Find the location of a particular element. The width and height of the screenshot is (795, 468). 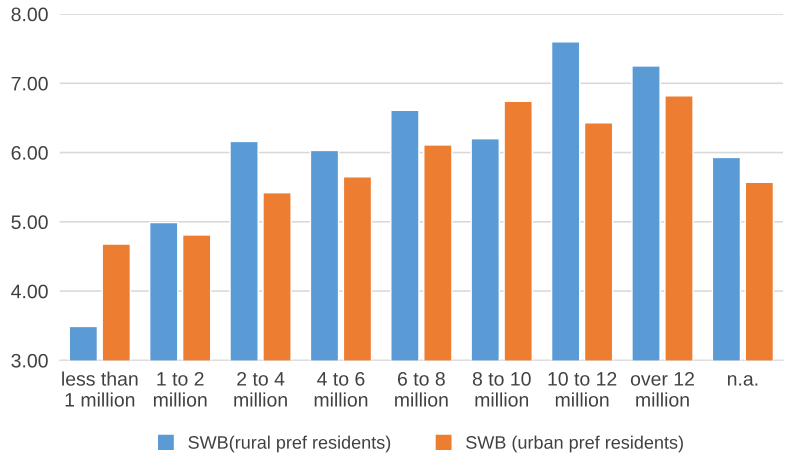

y-tick-label: 3.00 is located at coordinates (29, 361).